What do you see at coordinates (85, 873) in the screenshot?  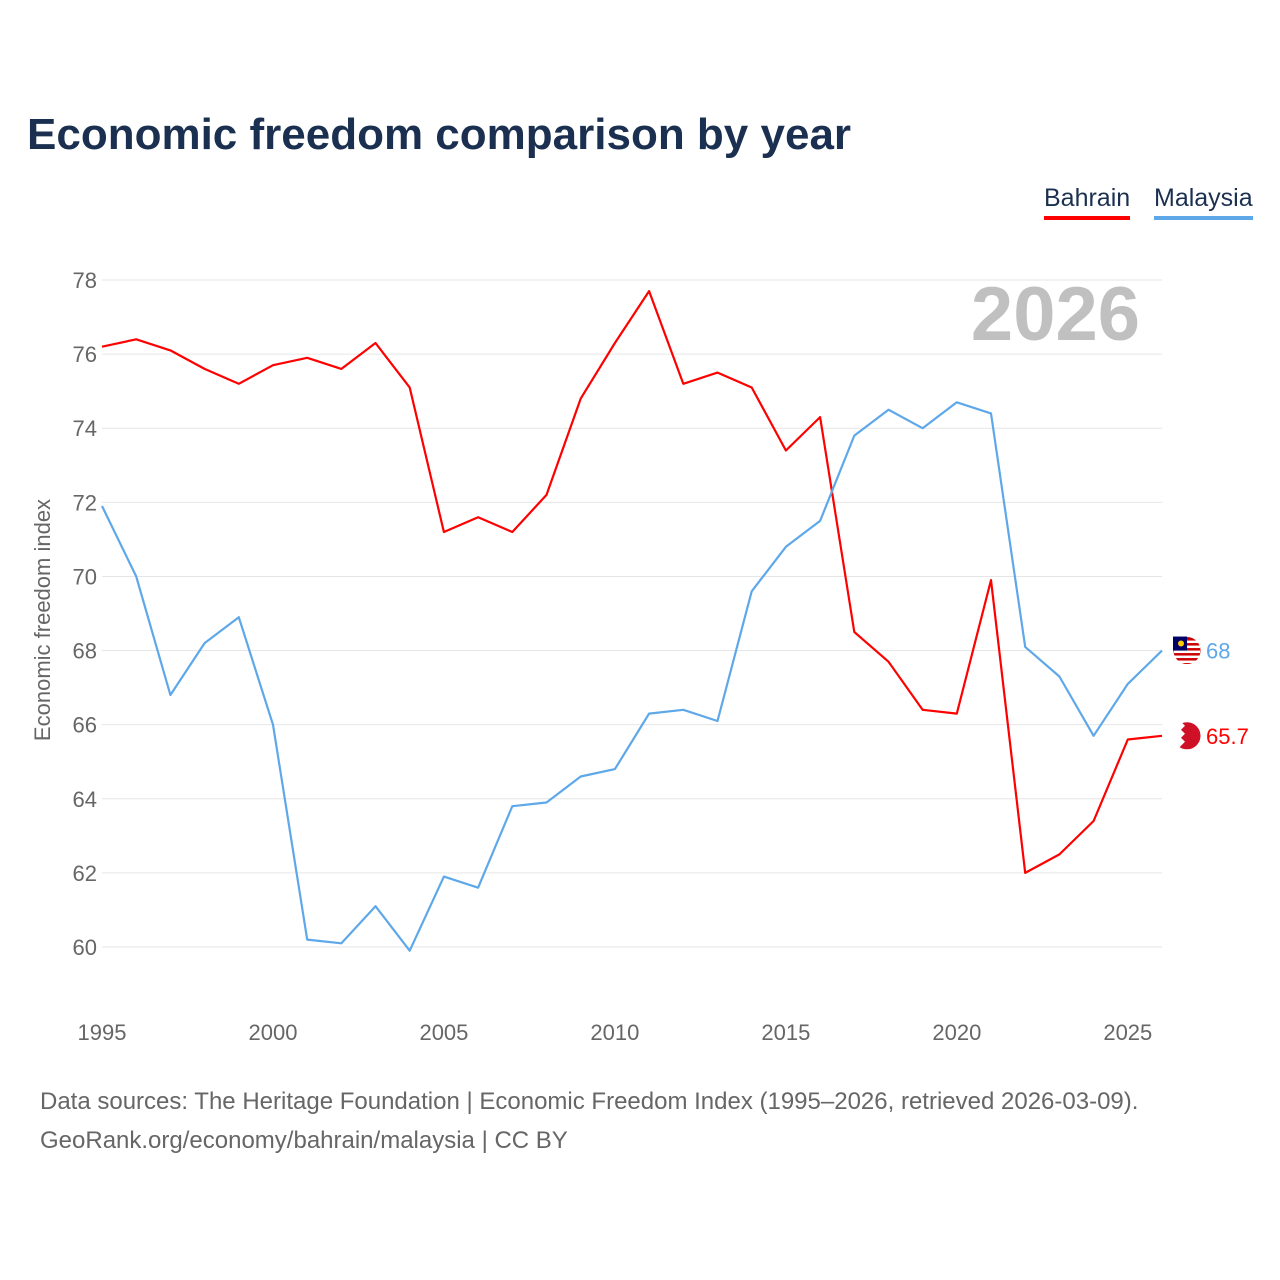 I see `y-tick-label: 62` at bounding box center [85, 873].